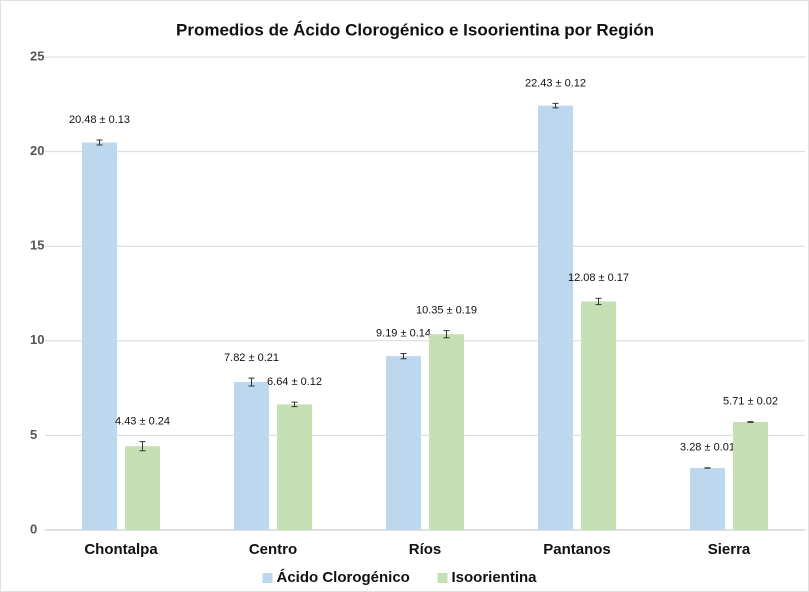 This screenshot has width=809, height=592. What do you see at coordinates (37, 339) in the screenshot?
I see `y-tick-label: 10` at bounding box center [37, 339].